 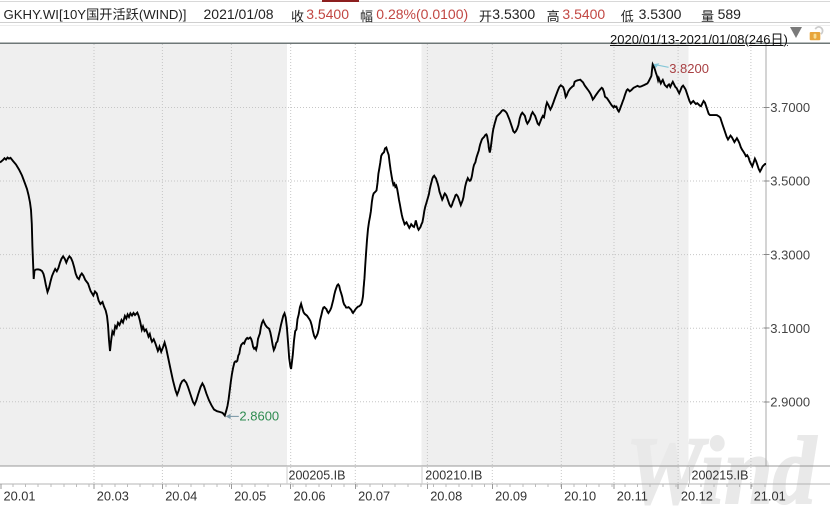 What do you see at coordinates (113, 495) in the screenshot?
I see `svg-text: 20.03` at bounding box center [113, 495].